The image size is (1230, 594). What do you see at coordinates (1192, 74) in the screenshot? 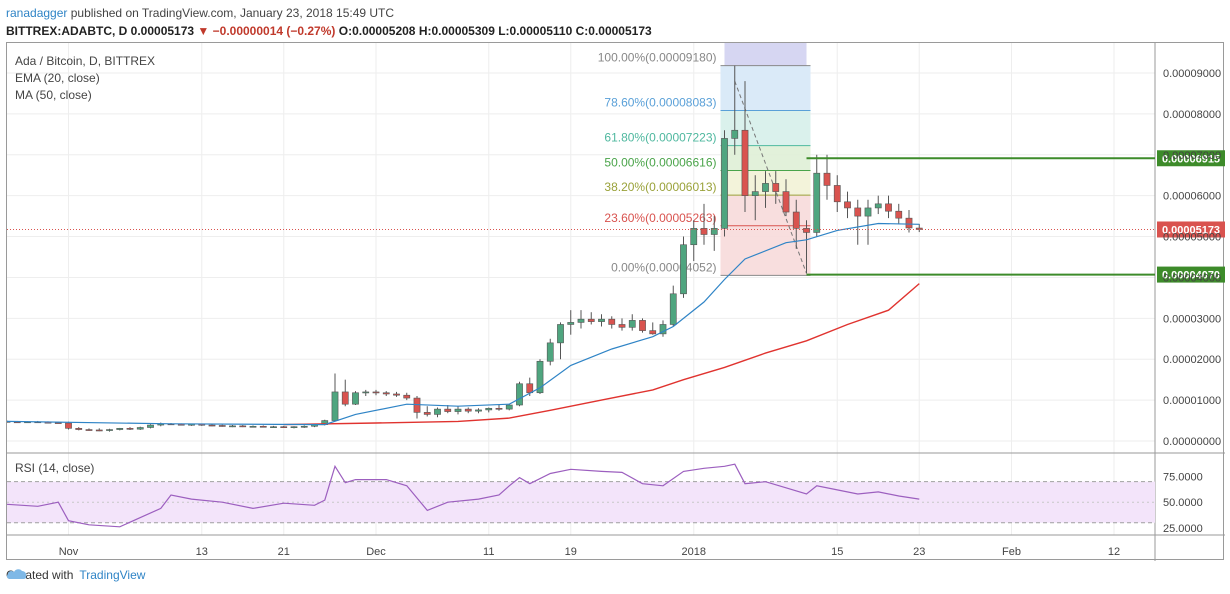
I see `price-tick-label: 0.00009000` at bounding box center [1192, 74].